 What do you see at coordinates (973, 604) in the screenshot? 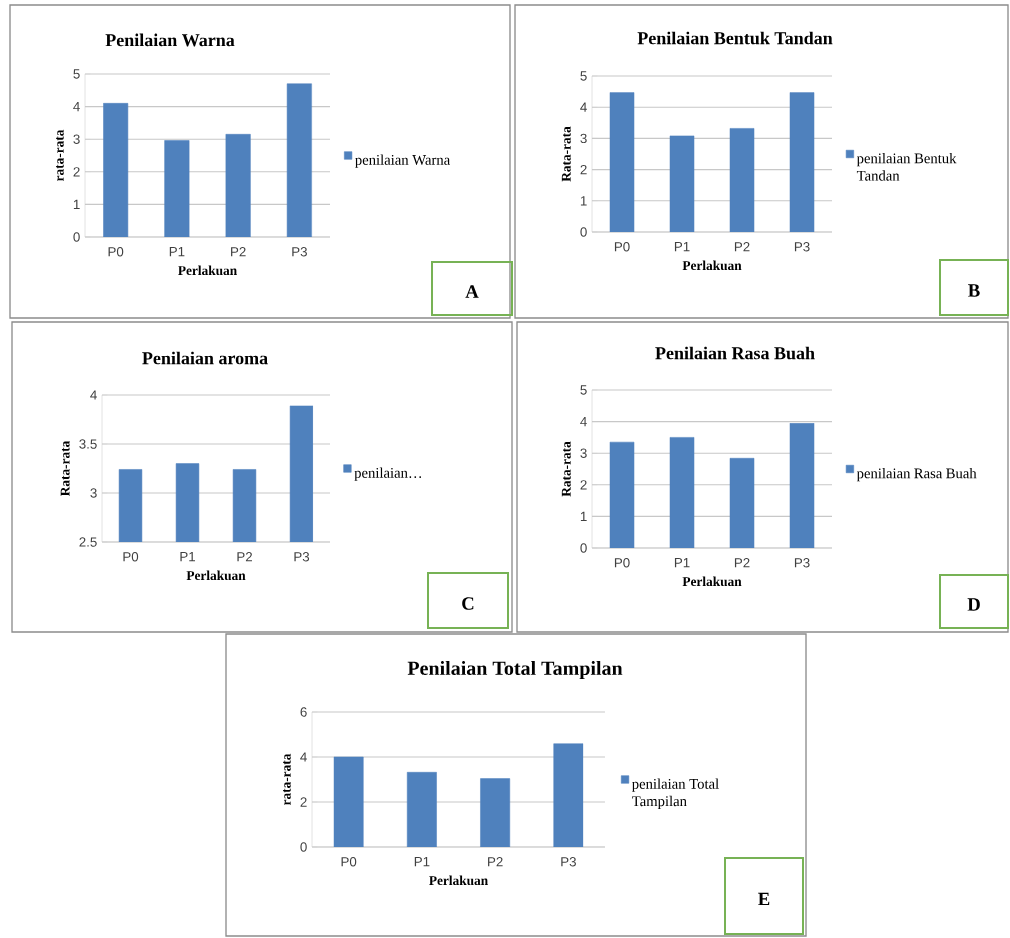
I see `text: D` at bounding box center [973, 604].